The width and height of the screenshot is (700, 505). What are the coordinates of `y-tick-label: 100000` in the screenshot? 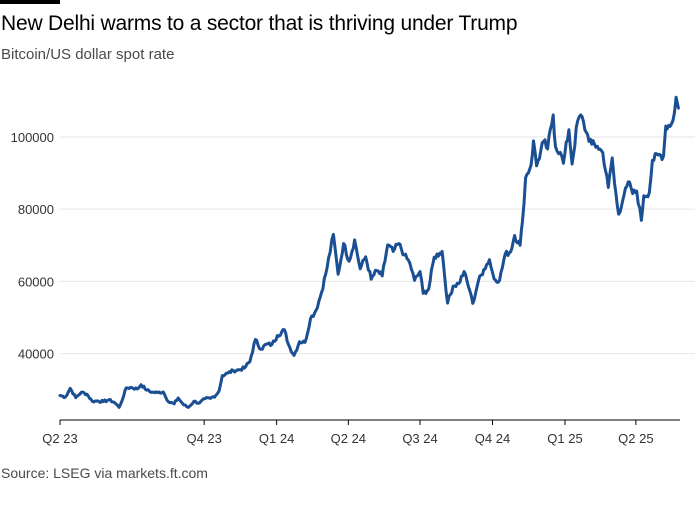 It's located at (32, 137).